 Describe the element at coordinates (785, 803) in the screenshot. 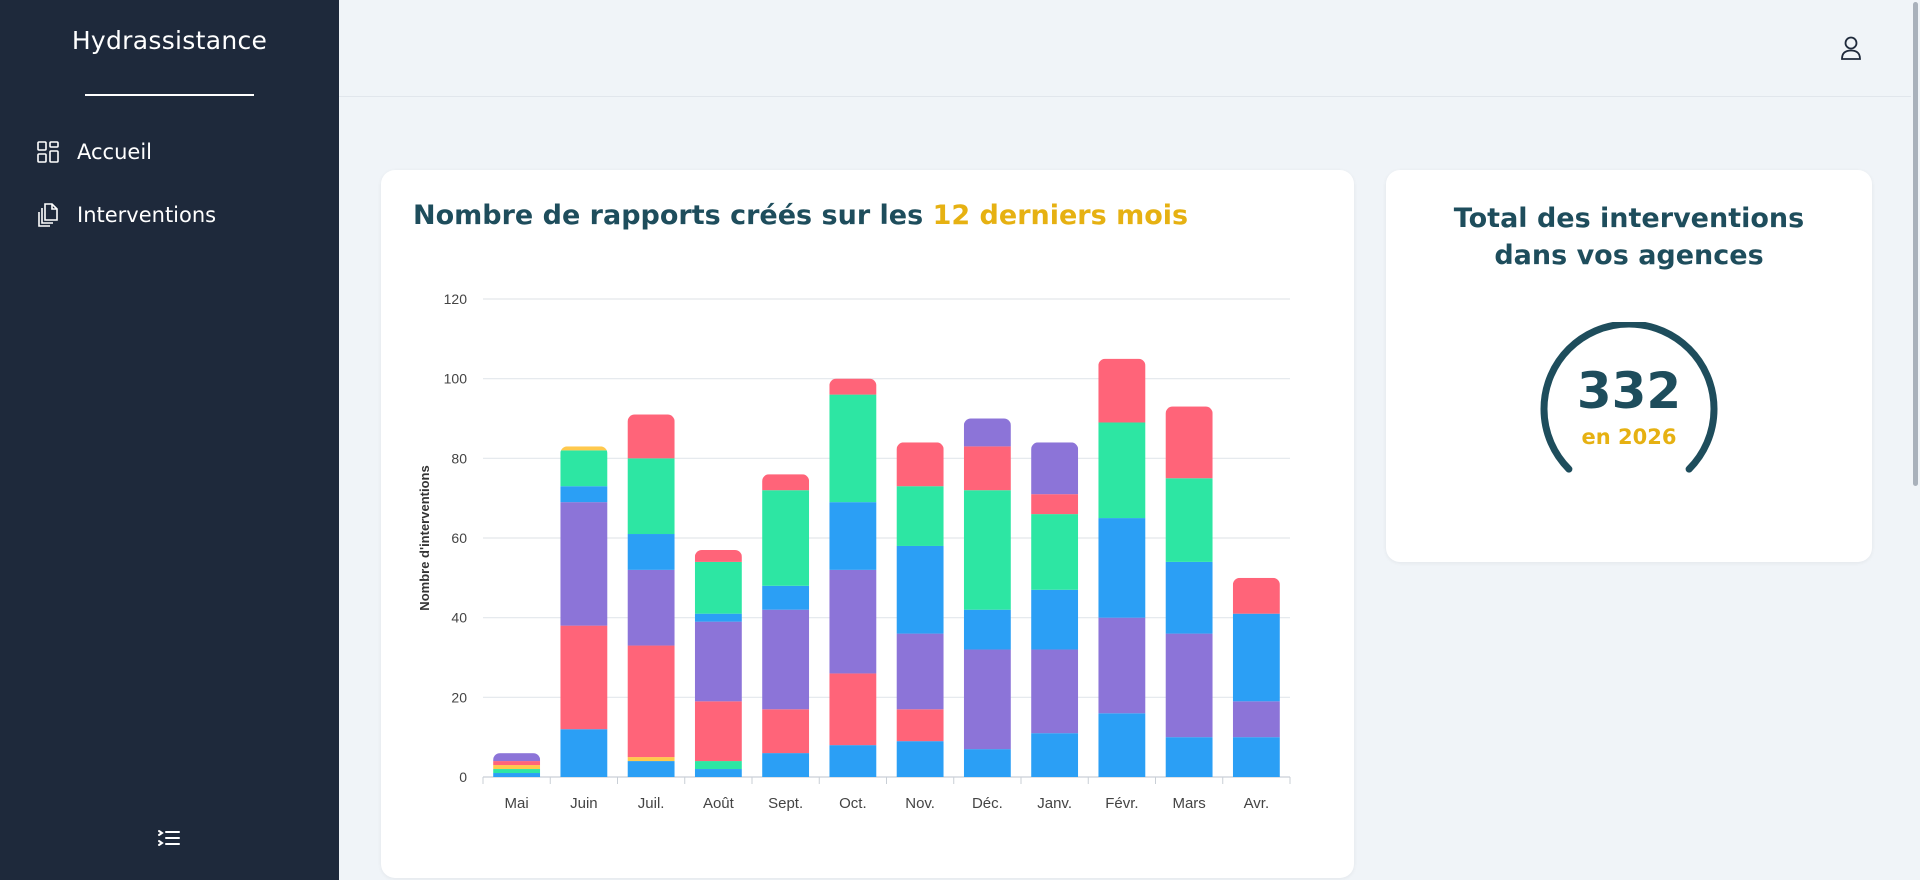

I see `x-tick-label: Sept.` at that location.